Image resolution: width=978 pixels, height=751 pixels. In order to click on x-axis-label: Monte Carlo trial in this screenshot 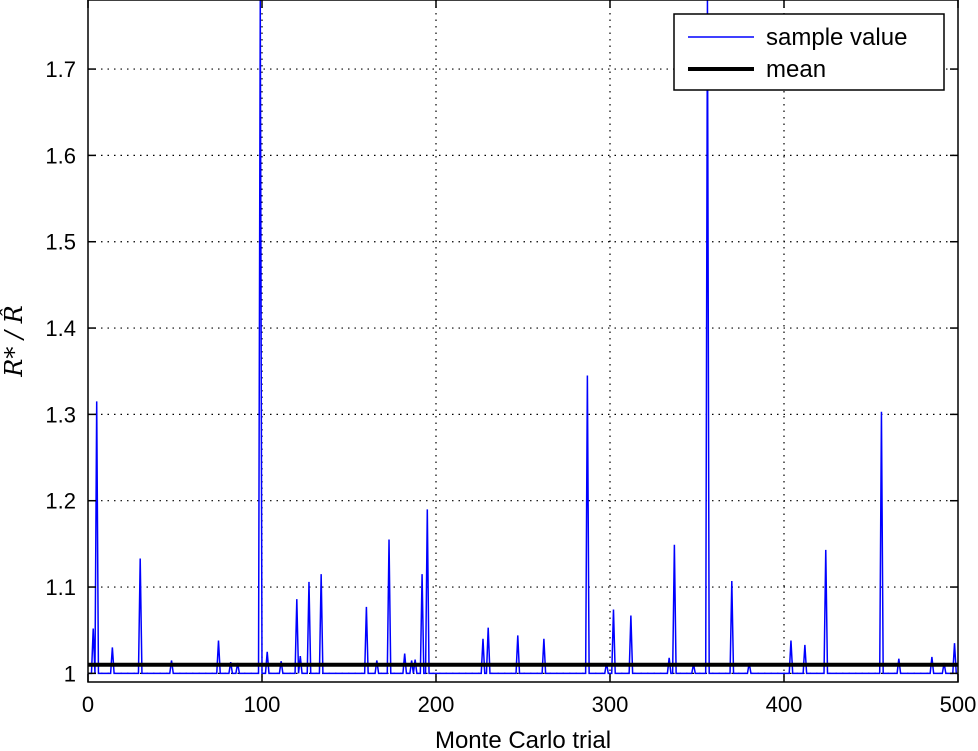, I will do `click(523, 739)`.